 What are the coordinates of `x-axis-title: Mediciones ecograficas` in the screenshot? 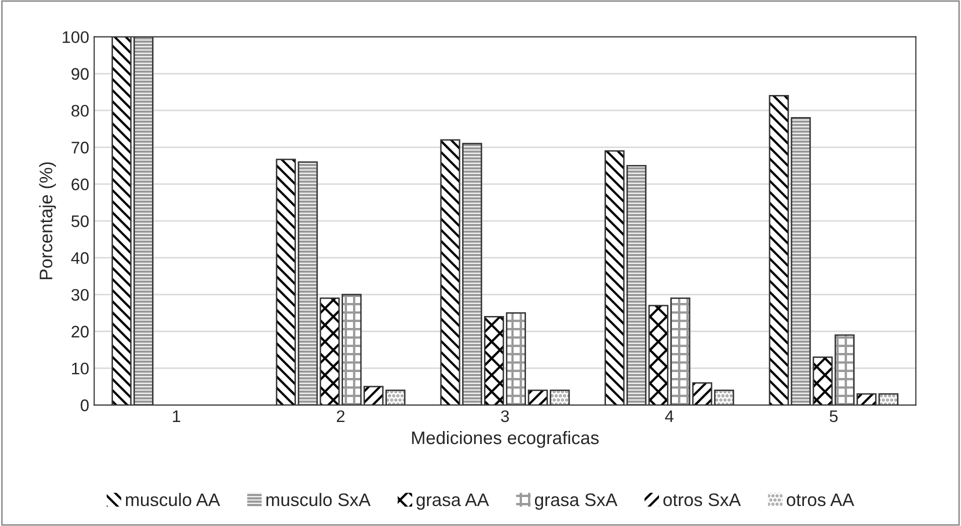 It's located at (505, 439).